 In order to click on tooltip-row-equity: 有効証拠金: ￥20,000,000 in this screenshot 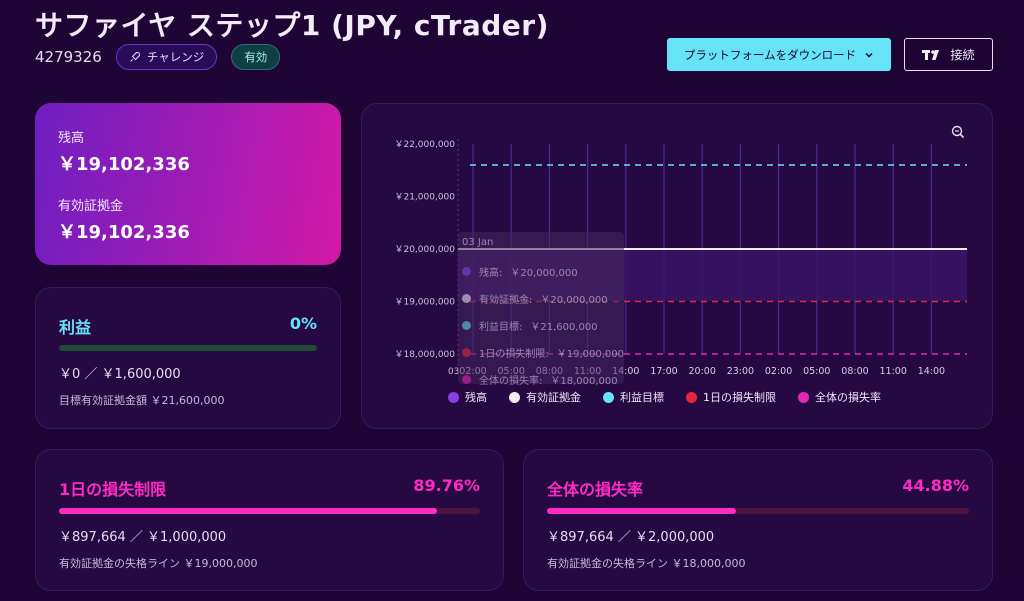, I will do `click(535, 298)`.